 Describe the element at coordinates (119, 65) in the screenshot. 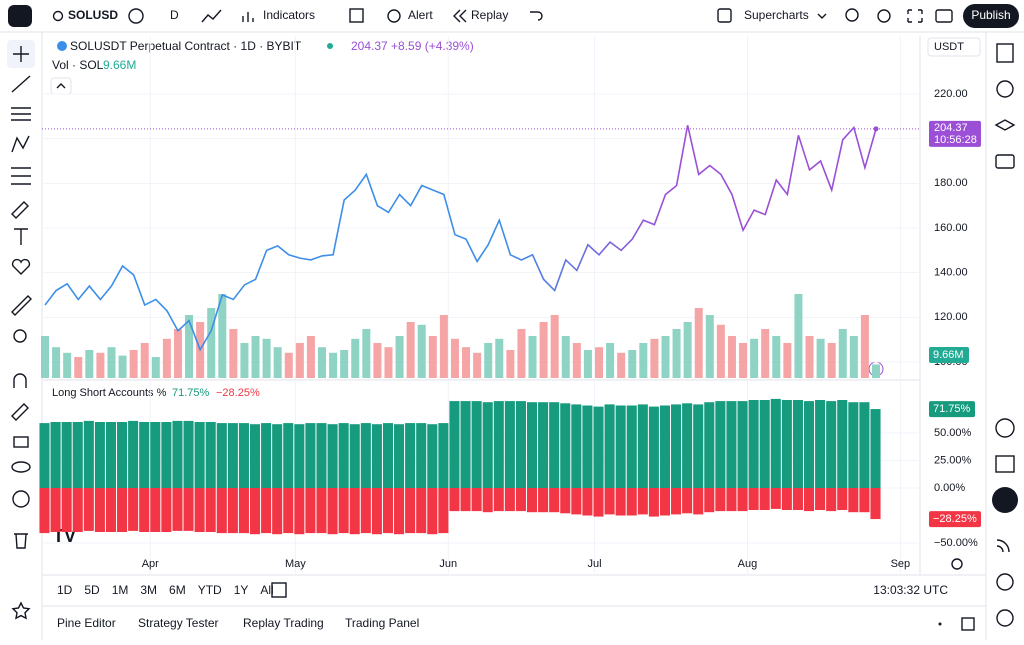

I see `volume-legend-value: 9.66M` at that location.